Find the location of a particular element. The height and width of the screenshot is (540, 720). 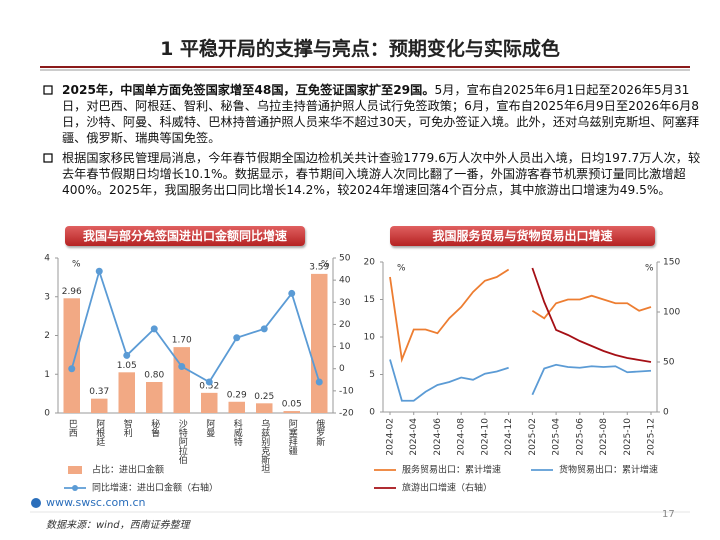

y2-tick-label: -10 is located at coordinates (346, 391).